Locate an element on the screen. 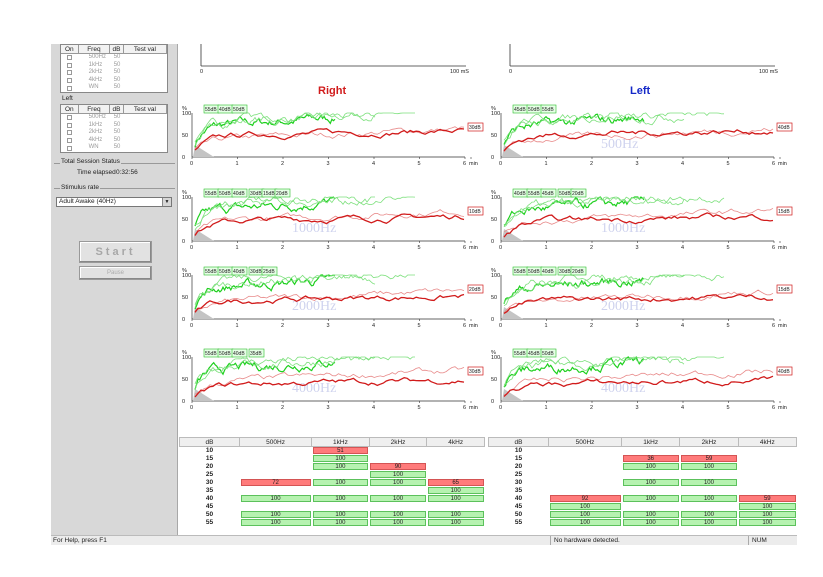 This screenshot has height=577, width=823. response-cell-fail: 72 is located at coordinates (275, 482).